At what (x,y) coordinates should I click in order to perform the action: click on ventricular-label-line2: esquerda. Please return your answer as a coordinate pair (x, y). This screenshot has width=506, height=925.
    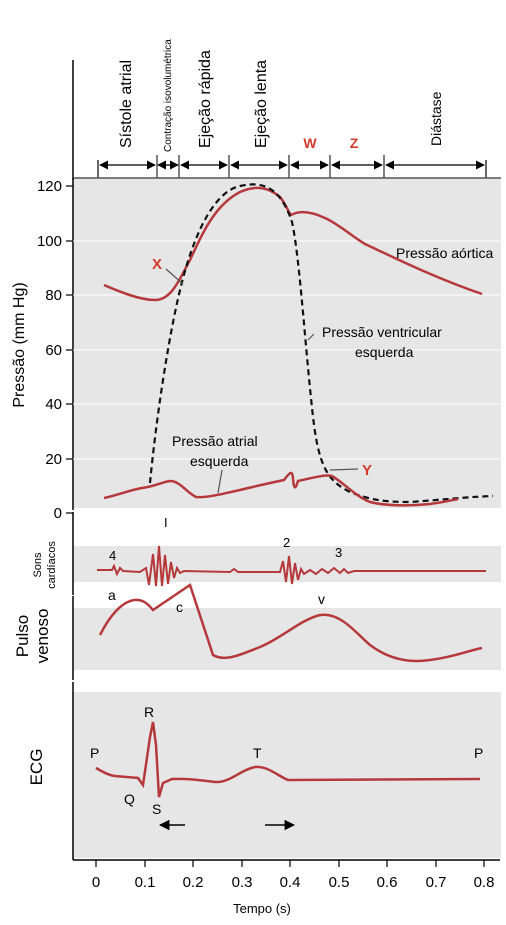
    Looking at the image, I should click on (384, 352).